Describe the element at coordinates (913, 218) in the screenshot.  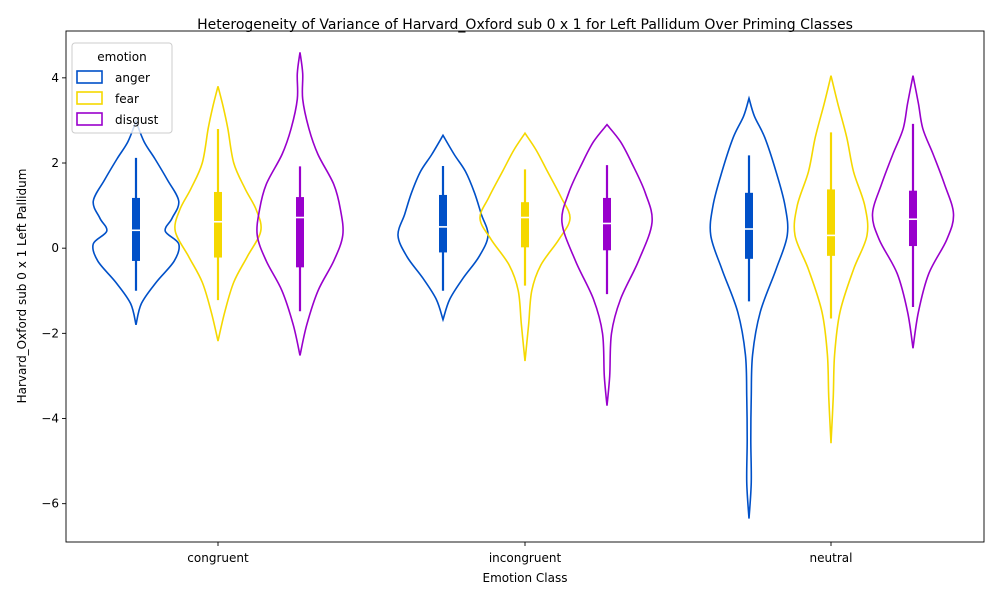
I see `iqr-box-disgust-neutral` at that location.